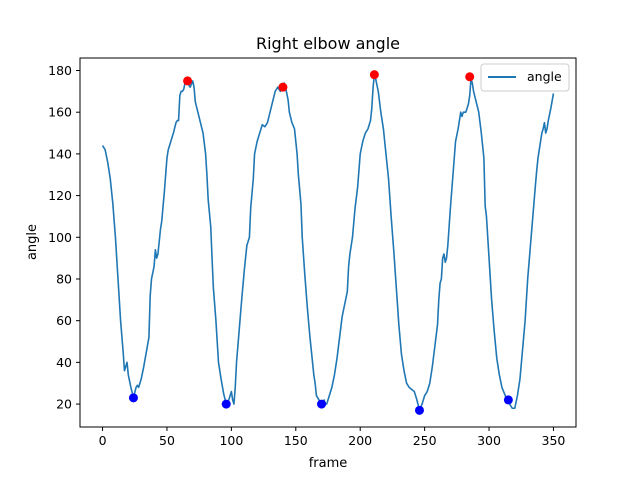 Image resolution: width=640 pixels, height=480 pixels. Describe the element at coordinates (103, 440) in the screenshot. I see `x-tick-label: 0` at that location.